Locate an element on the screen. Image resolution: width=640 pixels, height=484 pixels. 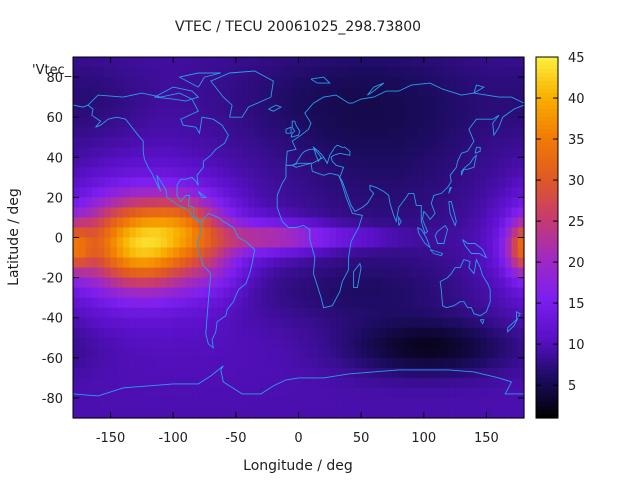
colorbar-segment is located at coordinates (547, 336).